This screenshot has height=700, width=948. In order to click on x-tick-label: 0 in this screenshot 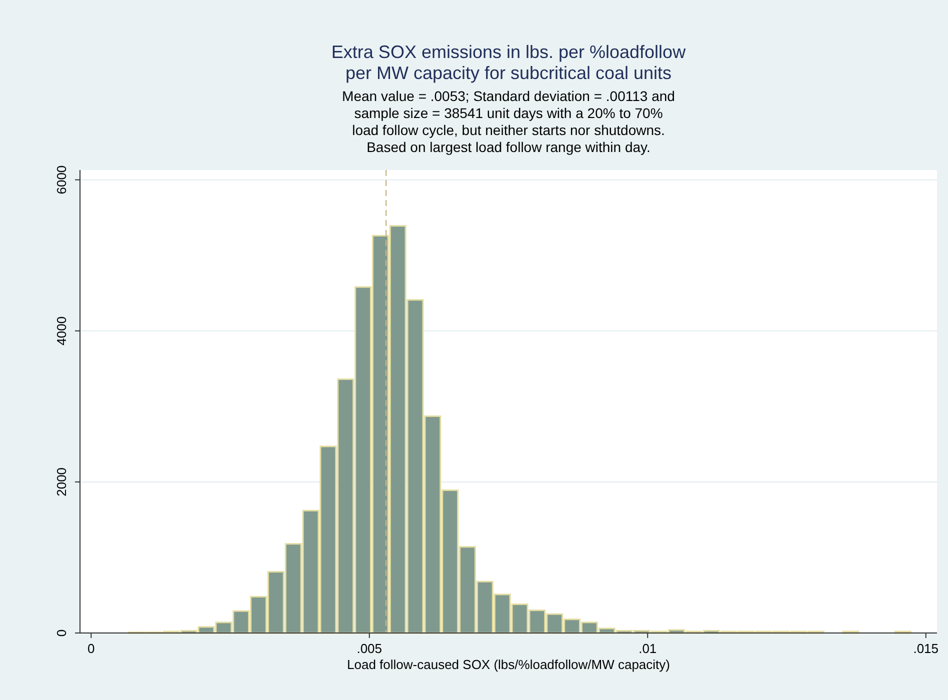, I will do `click(91, 648)`.